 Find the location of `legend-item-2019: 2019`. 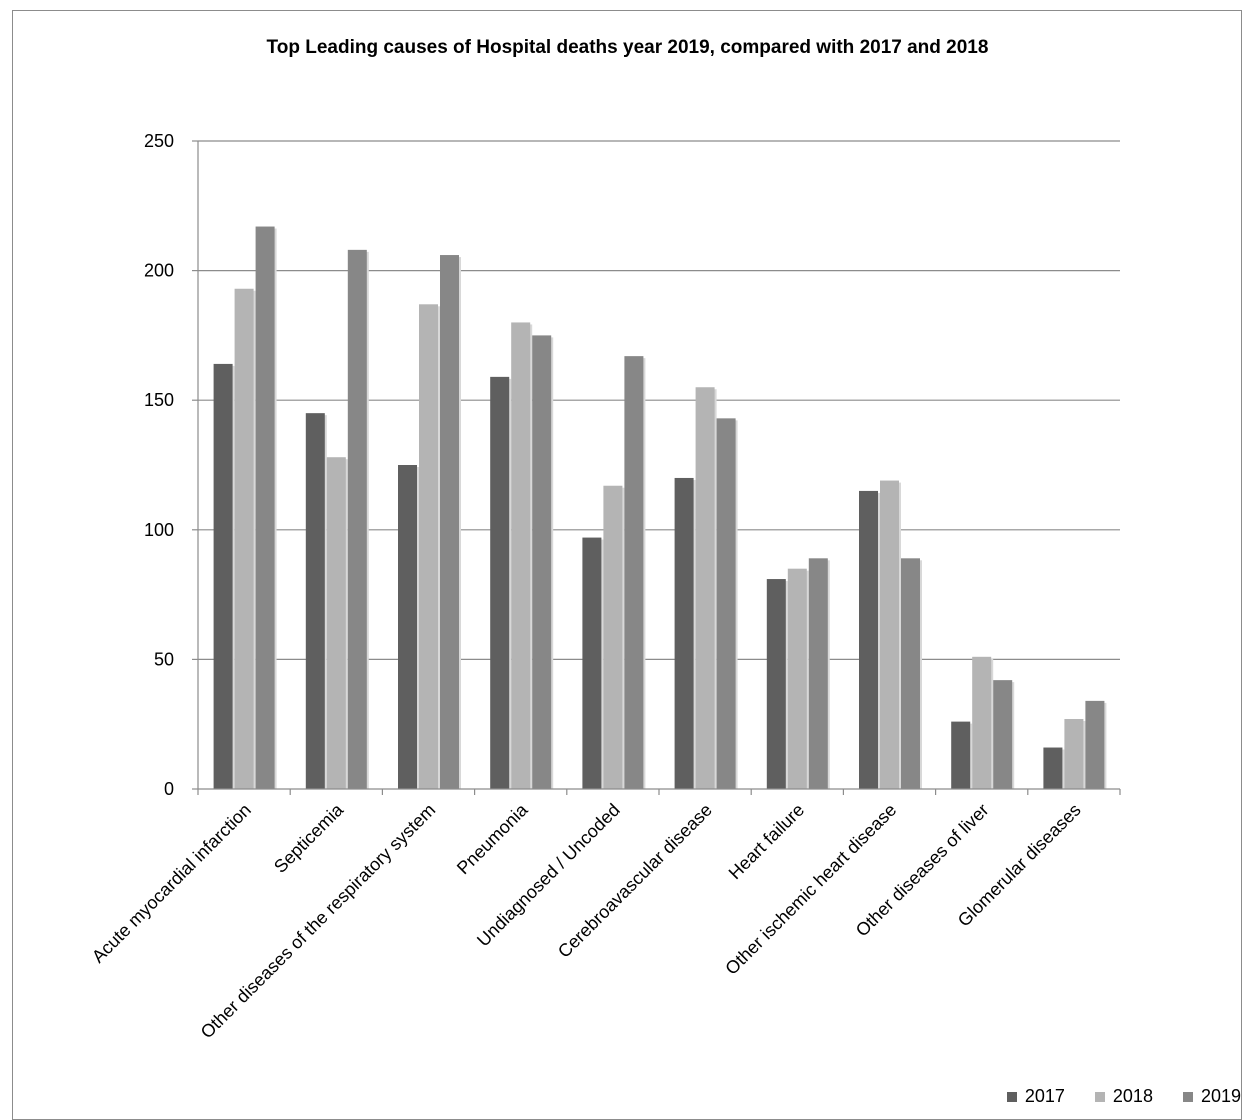

legend-item-2019: 2019 is located at coordinates (1211, 1096).